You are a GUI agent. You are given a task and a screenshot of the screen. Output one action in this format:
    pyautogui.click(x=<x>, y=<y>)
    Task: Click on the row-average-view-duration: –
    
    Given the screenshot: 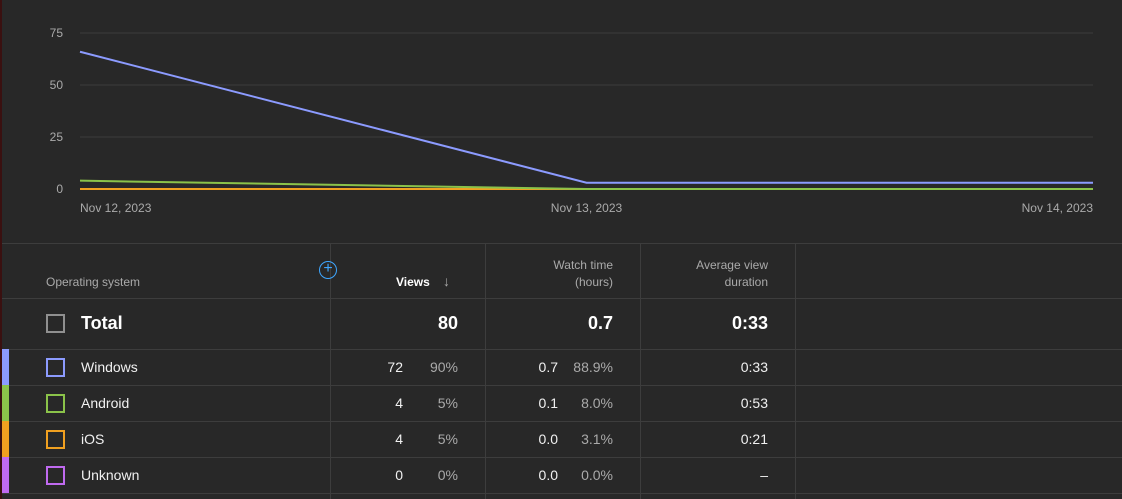 What is the action you would take?
    pyautogui.click(x=764, y=475)
    